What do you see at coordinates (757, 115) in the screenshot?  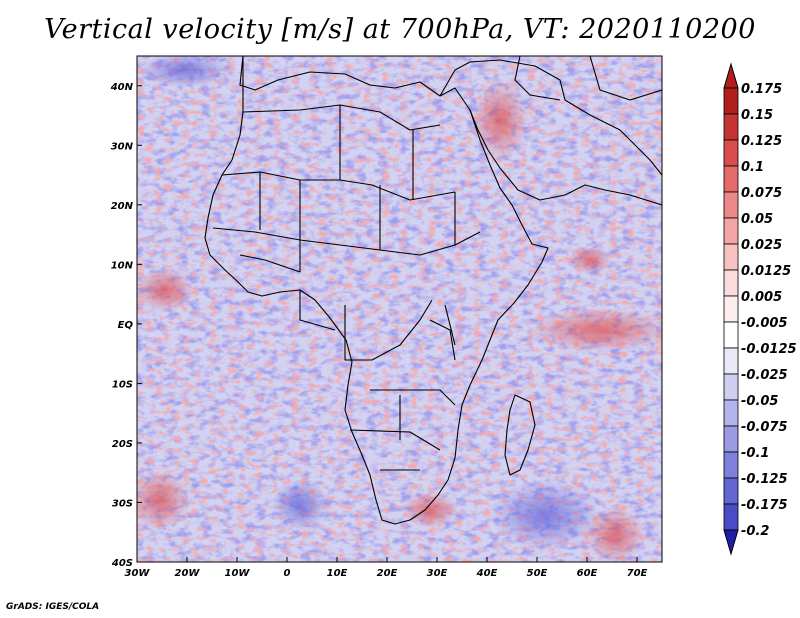 I see `colorbar-label: 0.15` at bounding box center [757, 115].